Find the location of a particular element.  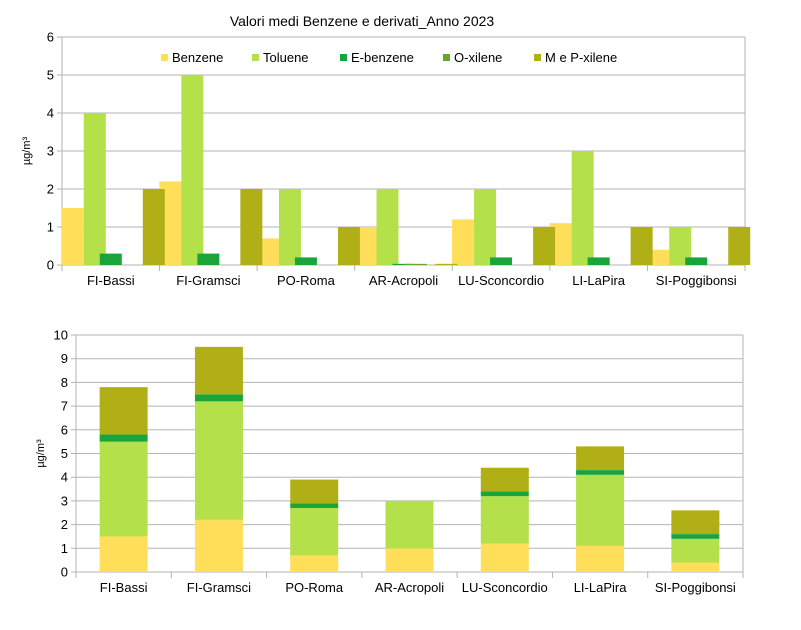

stacked-segment-toluene-si-poggibonsi is located at coordinates (695, 550).